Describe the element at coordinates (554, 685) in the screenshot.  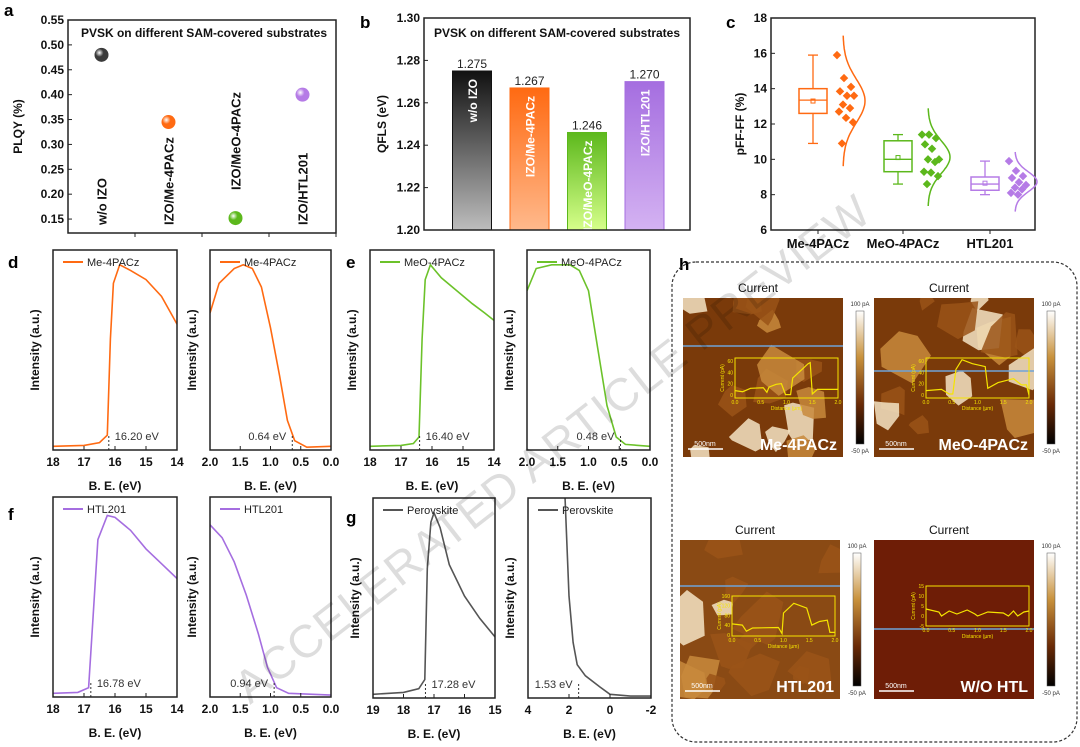
I see `onset-annotation: 1.53 eV` at that location.